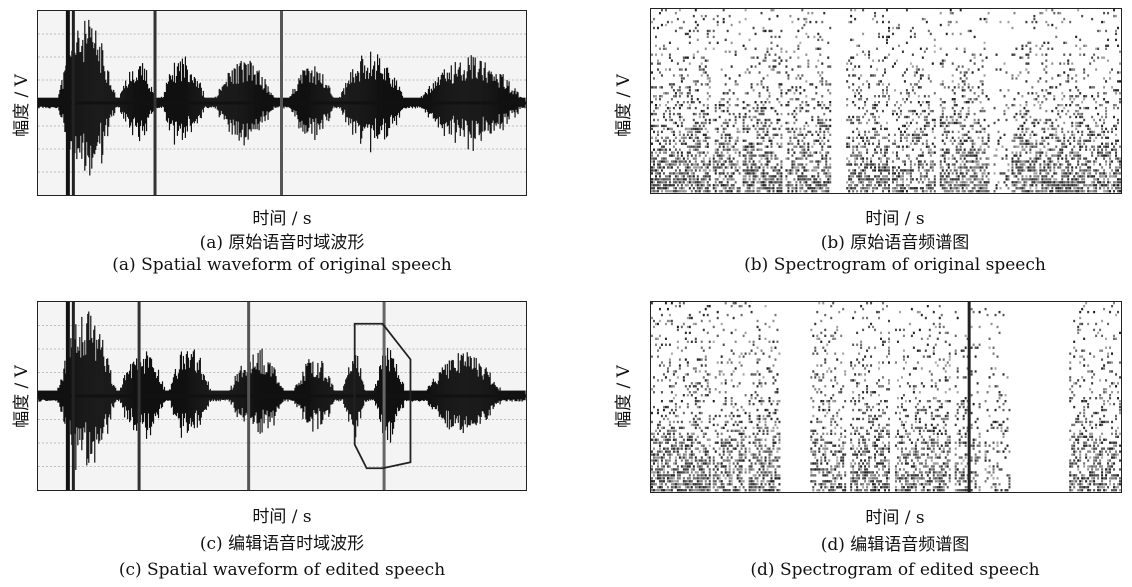 The height and width of the screenshot is (587, 1132). What do you see at coordinates (895, 265) in the screenshot?
I see `caption-en: (b) Spectrogram of original speech` at bounding box center [895, 265].